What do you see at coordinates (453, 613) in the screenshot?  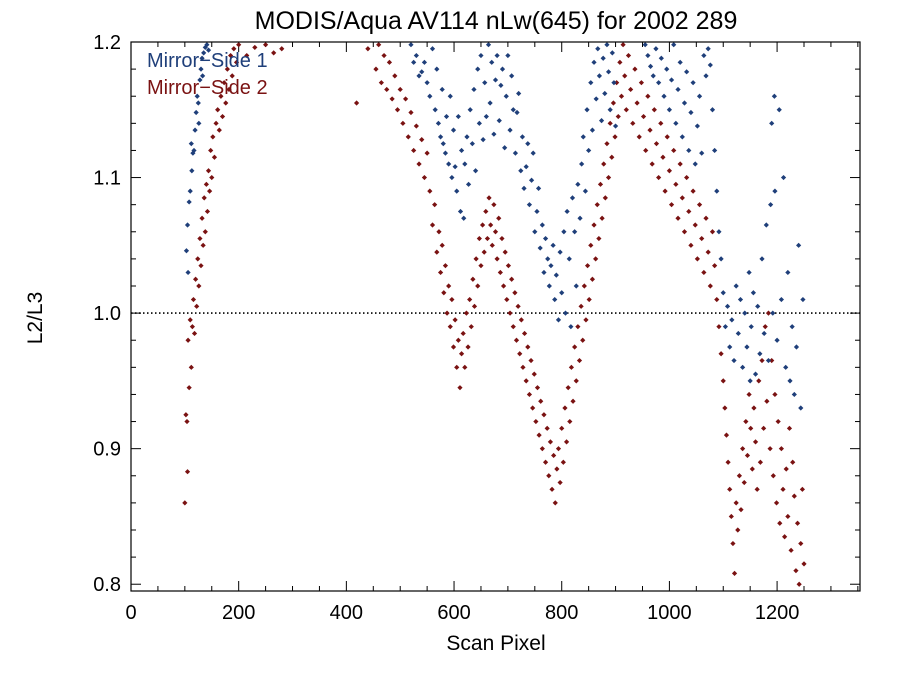 I see `x-tick-label: 600` at bounding box center [453, 613].